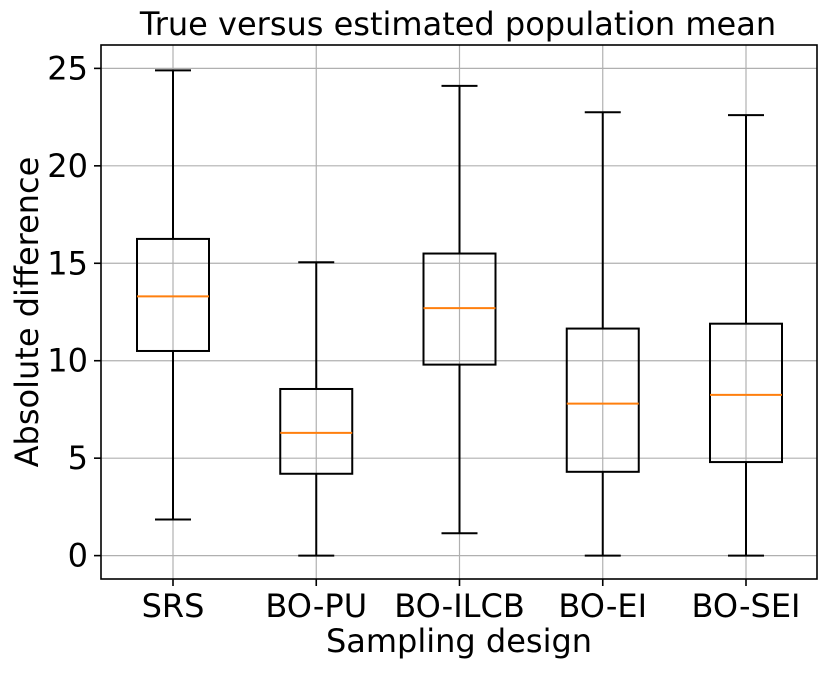  I want to click on box-bo-ilcb, so click(459, 309).